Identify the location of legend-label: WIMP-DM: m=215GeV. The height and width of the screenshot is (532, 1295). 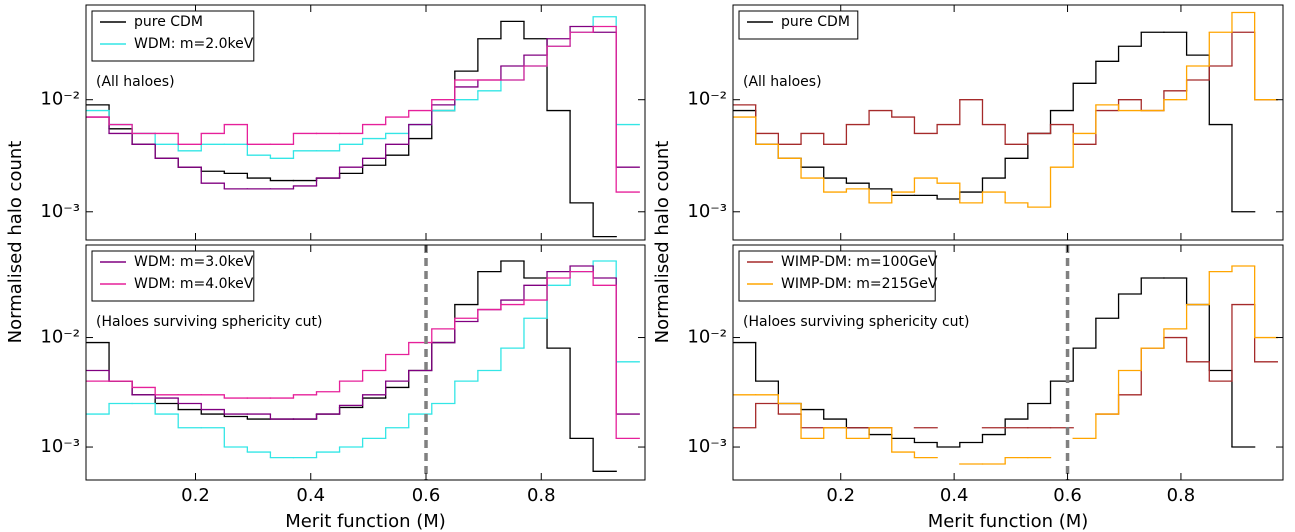
(859, 284).